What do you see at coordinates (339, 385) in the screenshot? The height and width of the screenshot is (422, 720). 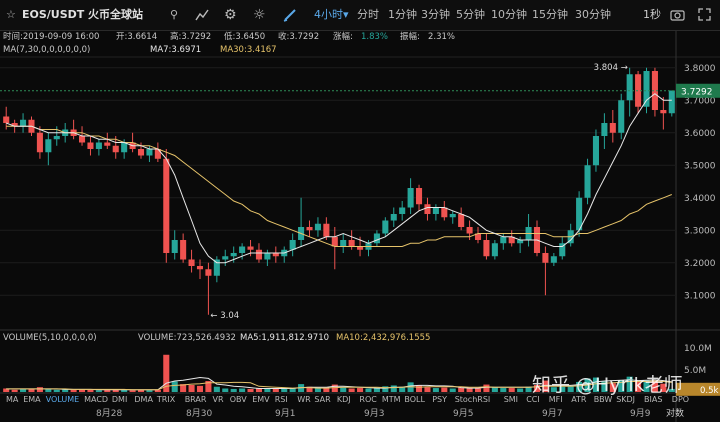 I see `vol-ma10-line` at bounding box center [339, 385].